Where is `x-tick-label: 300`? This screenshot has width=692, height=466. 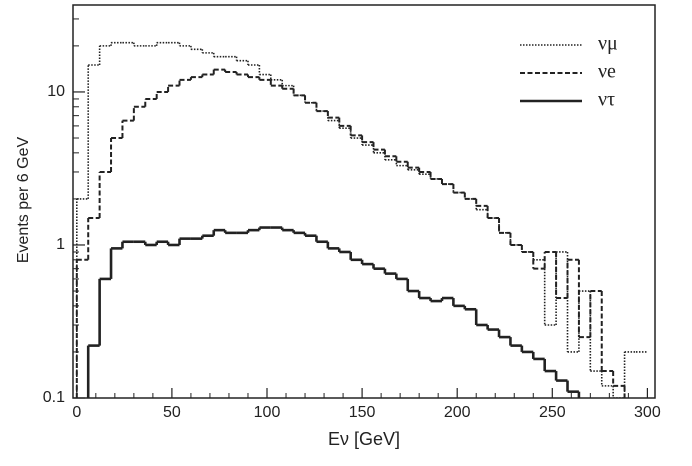 x-tick-label: 300 is located at coordinates (647, 412).